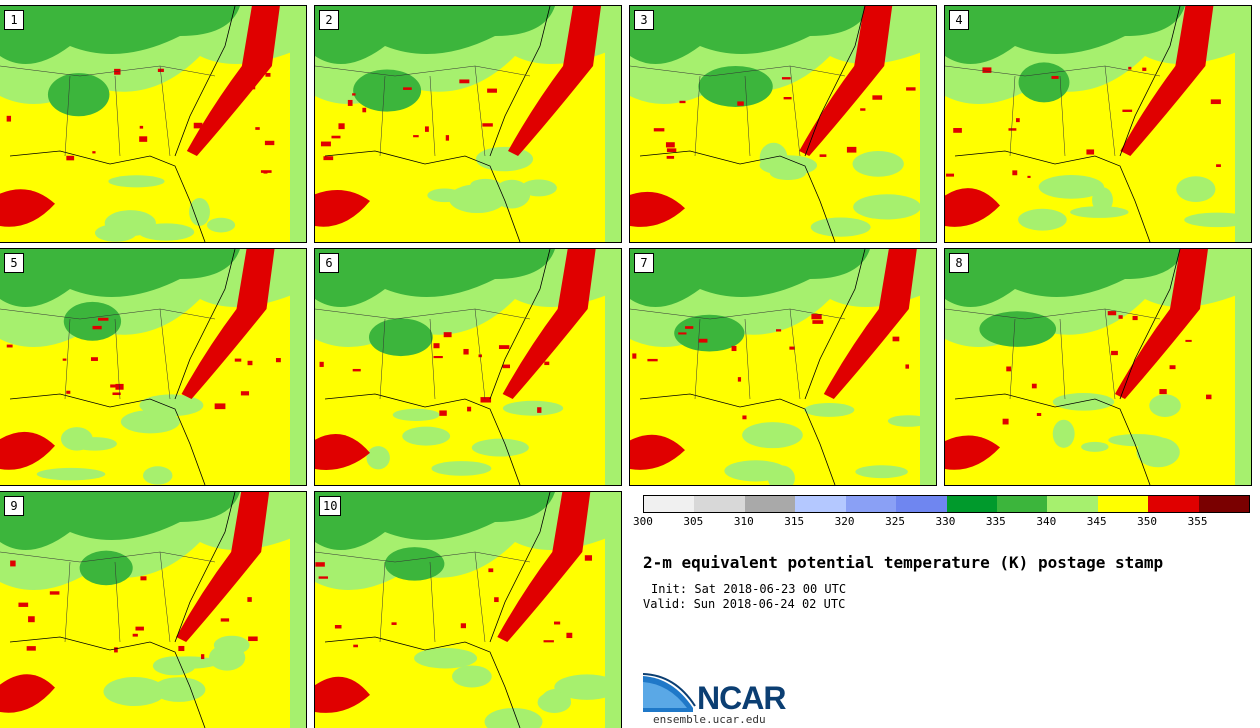 This screenshot has width=1260, height=728. I want to click on colorbar-tick-label: 315, so click(794, 521).